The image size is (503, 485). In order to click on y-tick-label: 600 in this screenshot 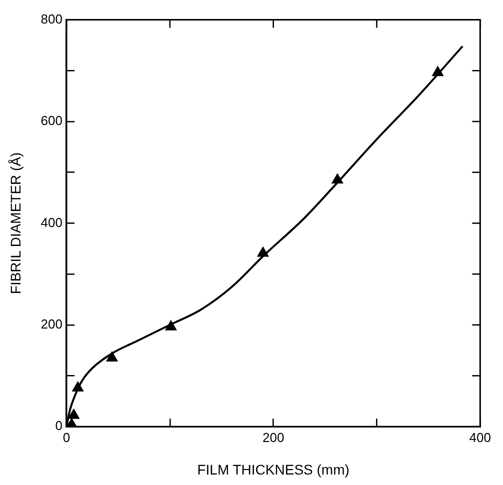, I will do `click(51, 120)`.